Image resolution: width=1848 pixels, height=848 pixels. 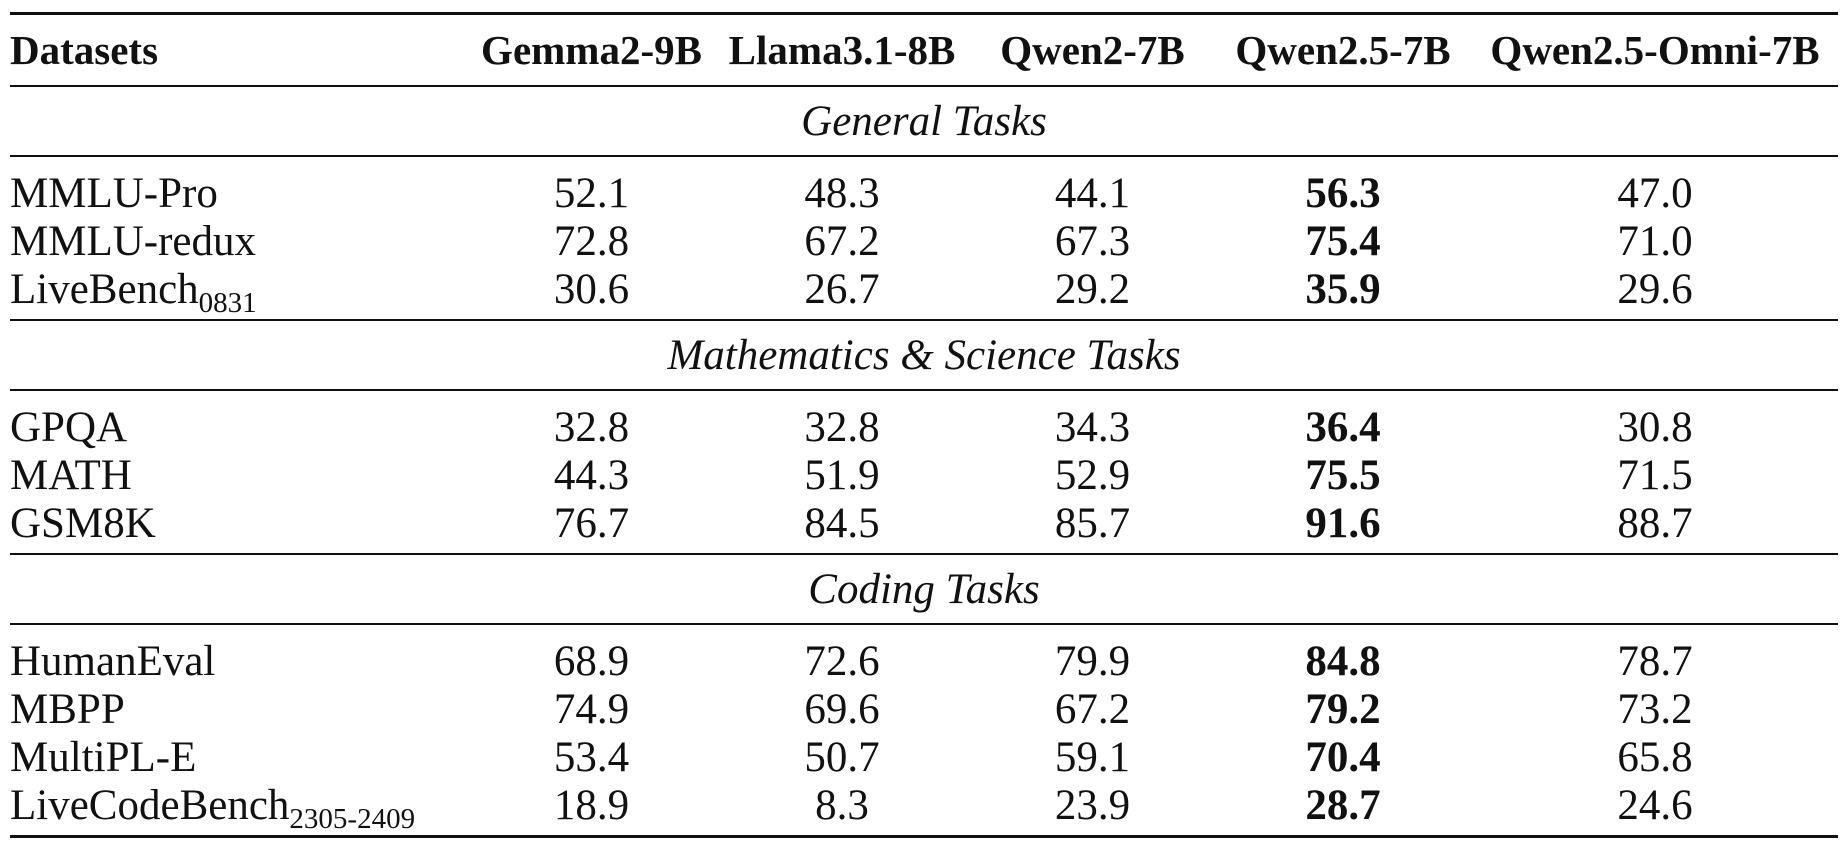 I want to click on score-cell: 30.8, so click(x=1655, y=427).